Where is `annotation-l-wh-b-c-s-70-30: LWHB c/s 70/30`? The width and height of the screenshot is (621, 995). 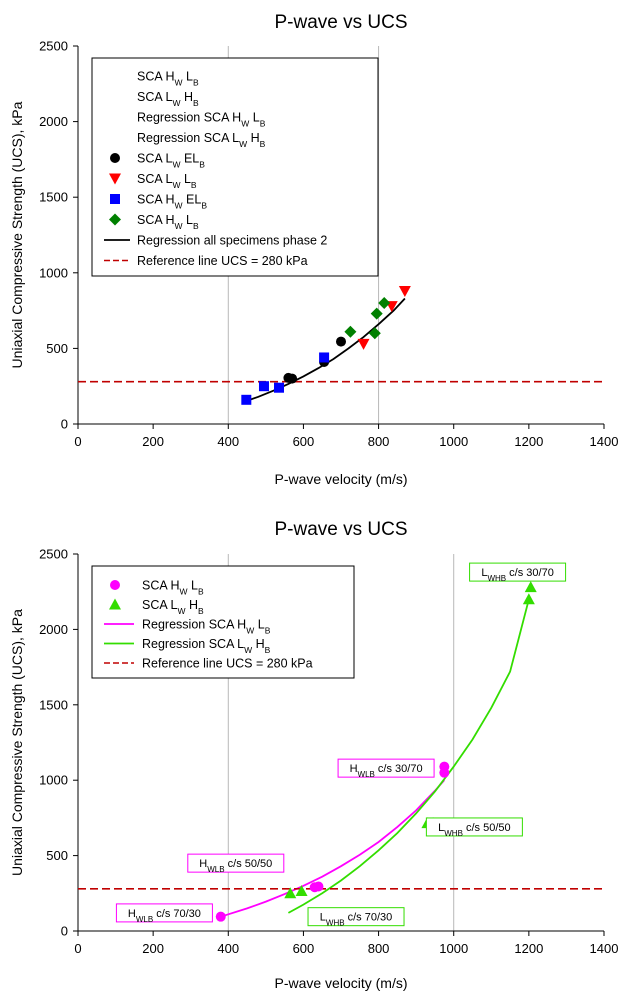
annotation-l-wh-b-c-s-70-30: LWHB c/s 70/30 is located at coordinates (356, 917).